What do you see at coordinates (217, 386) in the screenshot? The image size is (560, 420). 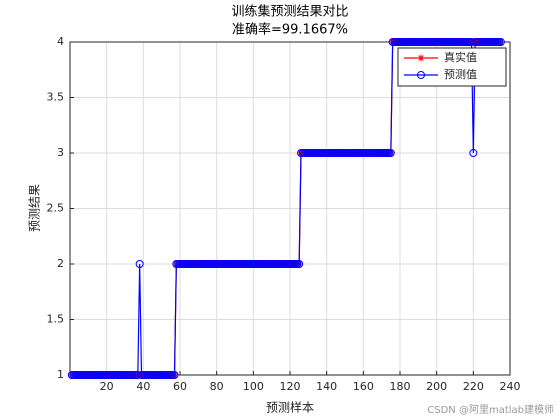 I see `x-tick-label: 80` at bounding box center [217, 386].